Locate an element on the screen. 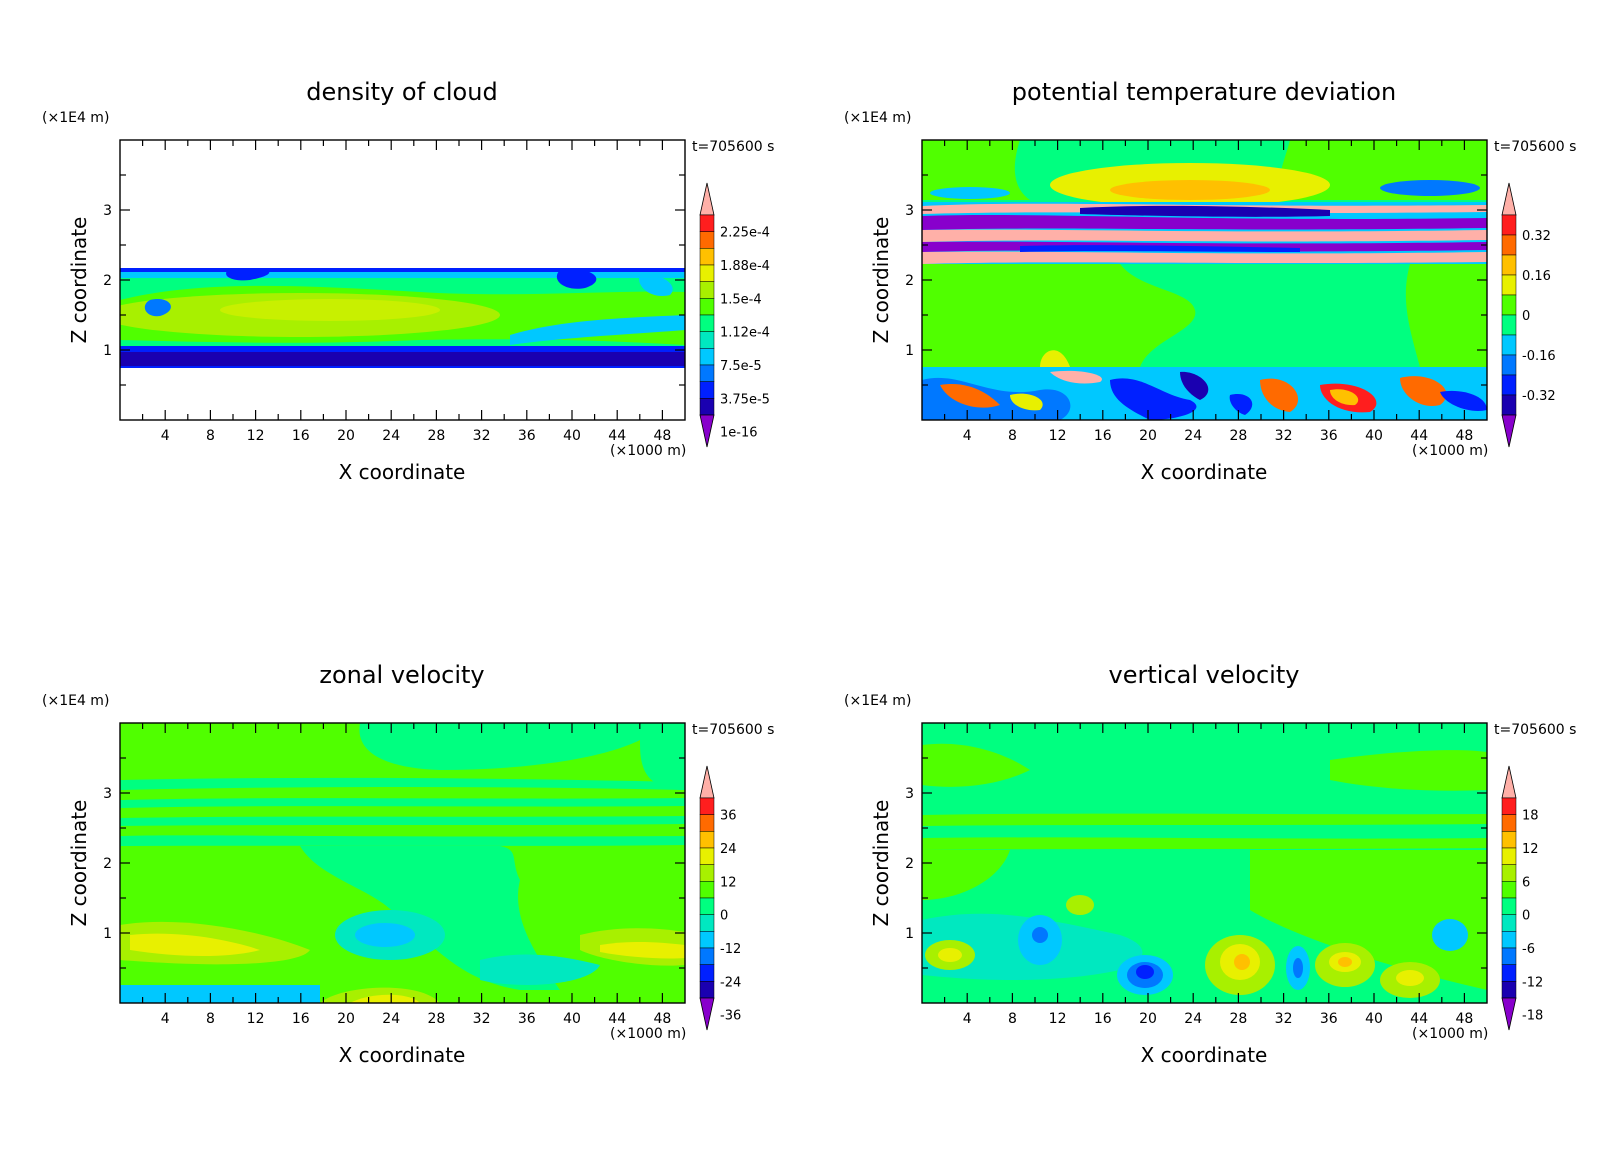 The width and height of the screenshot is (1600, 1158). y-tick-label: 1 is located at coordinates (107, 934).